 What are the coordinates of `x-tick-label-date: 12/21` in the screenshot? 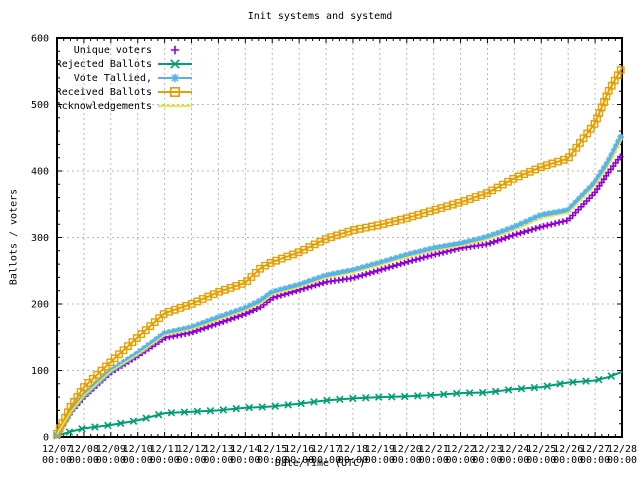 It's located at (434, 449).